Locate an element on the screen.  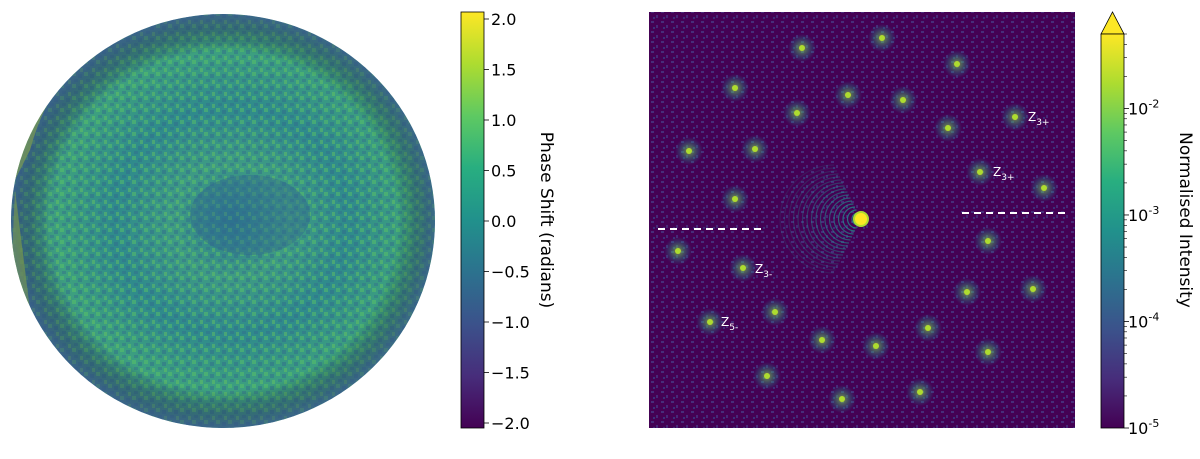
phase-tick-label: −1.5 is located at coordinates (510, 373).